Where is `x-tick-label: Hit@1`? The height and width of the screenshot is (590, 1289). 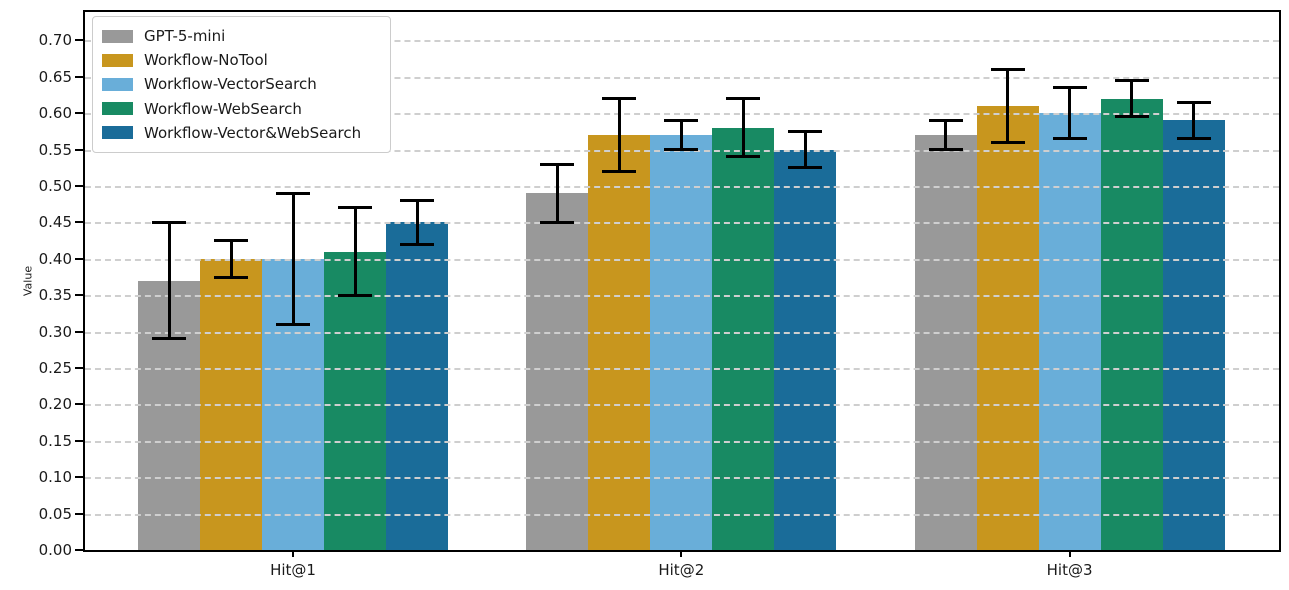
x-tick-label: Hit@1 is located at coordinates (293, 570).